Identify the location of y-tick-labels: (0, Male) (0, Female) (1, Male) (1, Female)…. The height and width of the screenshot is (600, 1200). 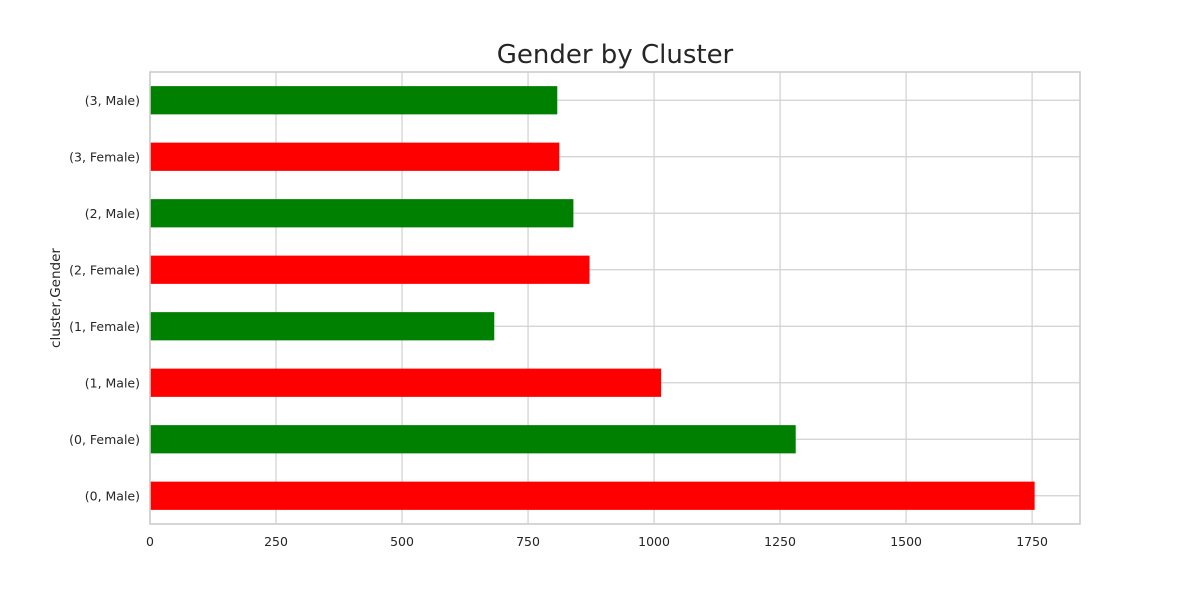
(104, 298).